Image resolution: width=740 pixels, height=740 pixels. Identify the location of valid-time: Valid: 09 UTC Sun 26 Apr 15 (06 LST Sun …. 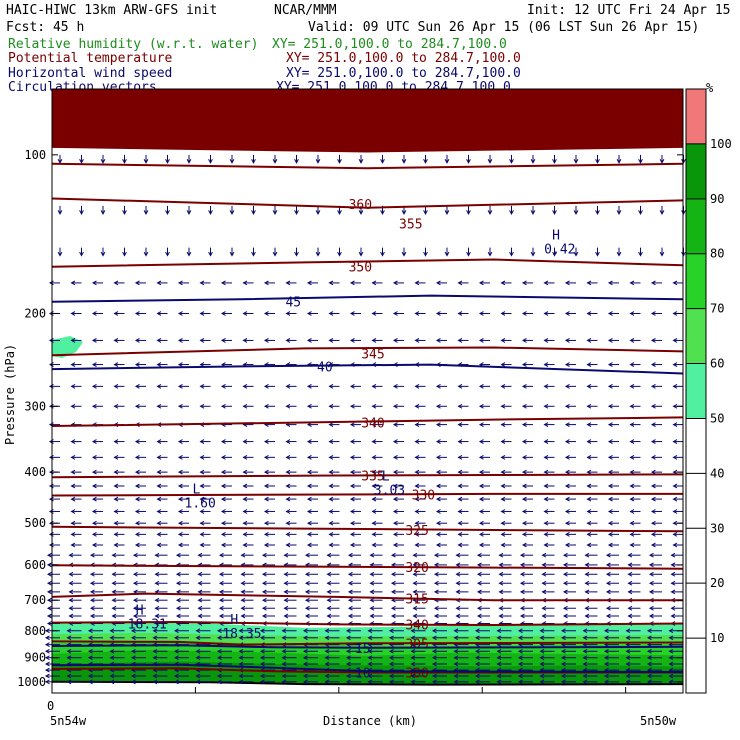
(503, 27).